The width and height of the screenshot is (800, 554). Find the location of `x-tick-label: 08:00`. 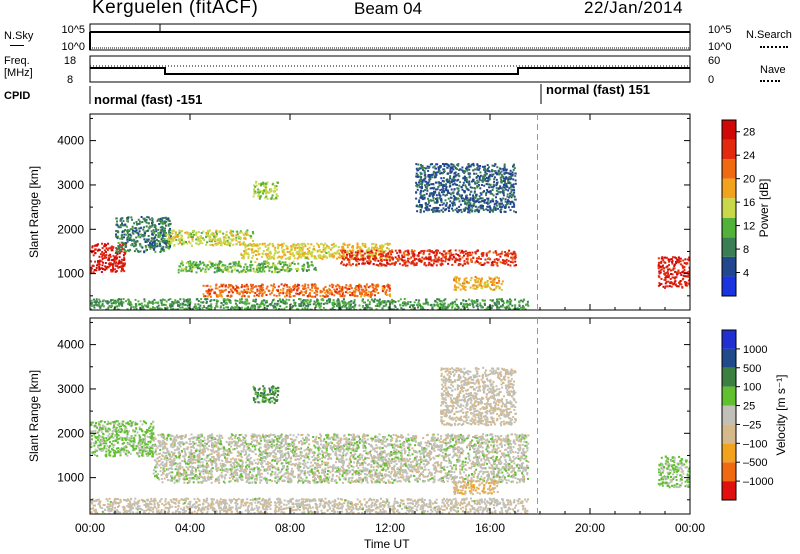

x-tick-label: 08:00 is located at coordinates (290, 528).